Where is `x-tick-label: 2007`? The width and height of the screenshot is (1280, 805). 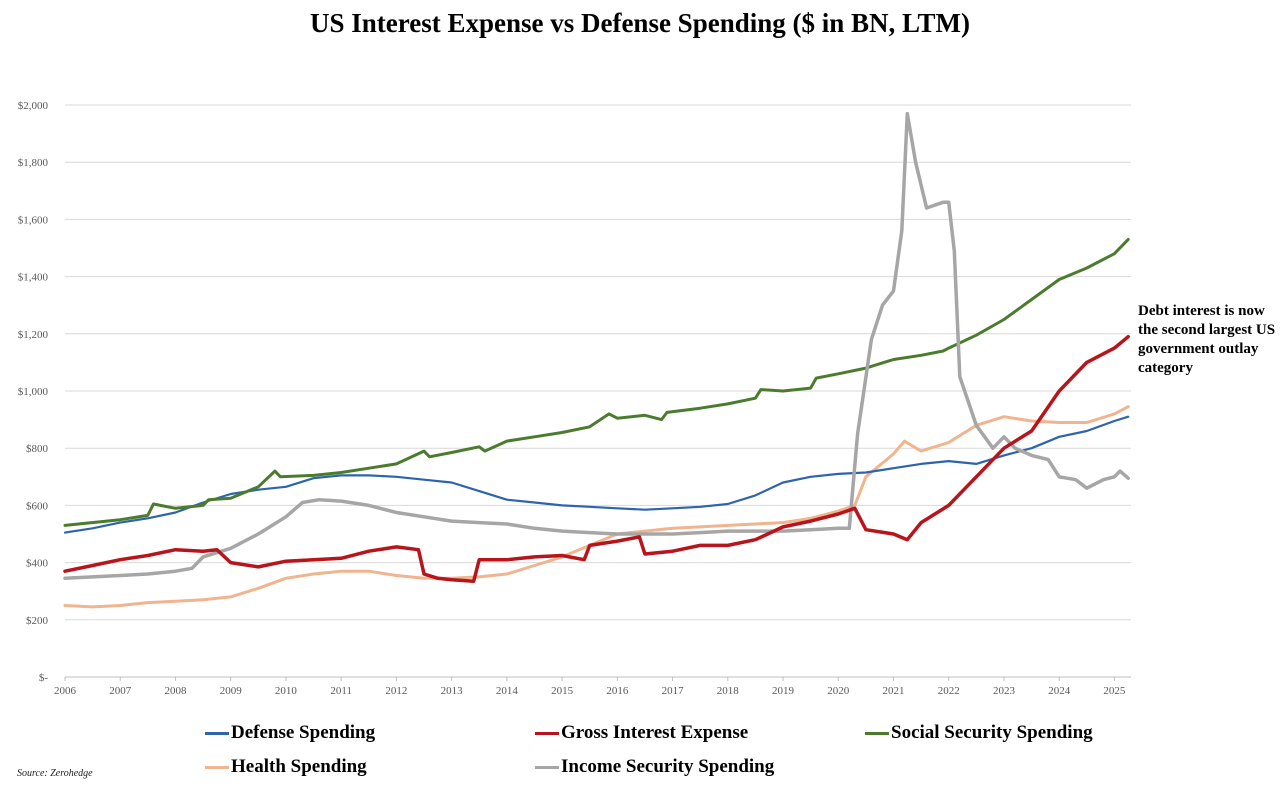
x-tick-label: 2007 is located at coordinates (120, 691).